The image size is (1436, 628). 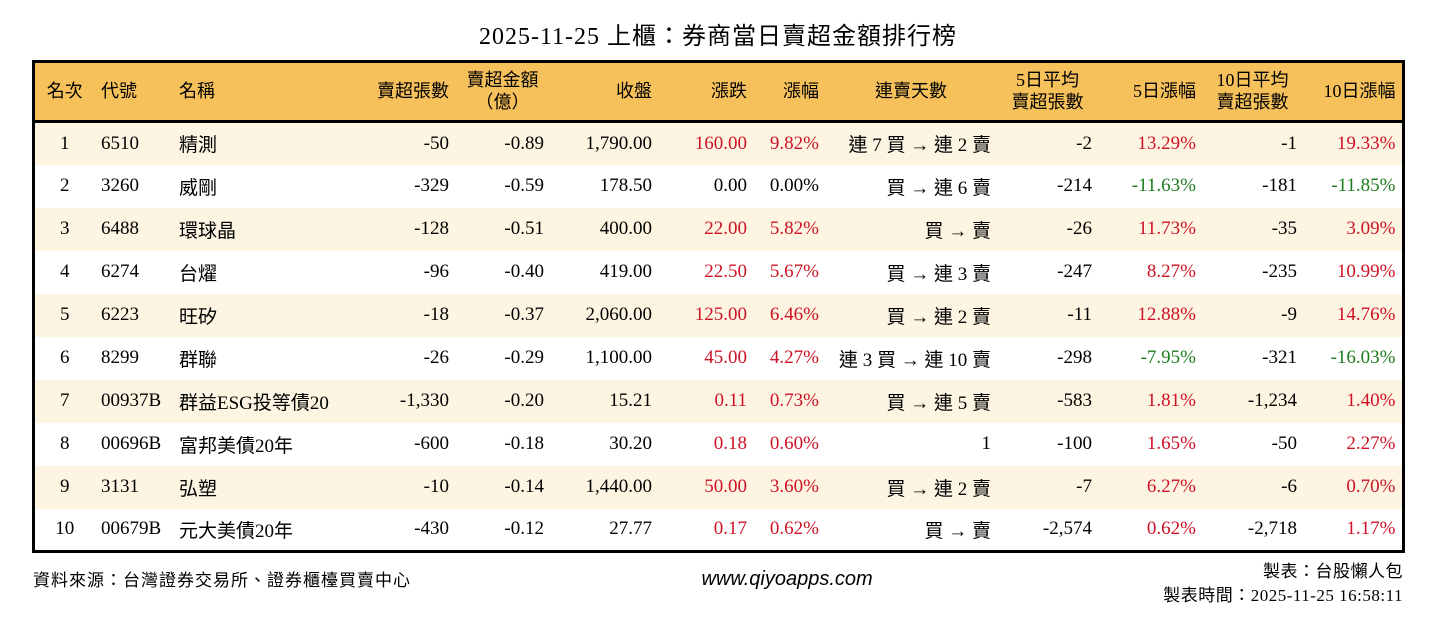 What do you see at coordinates (1363, 357) in the screenshot?
I see `cell: -16.03%` at bounding box center [1363, 357].